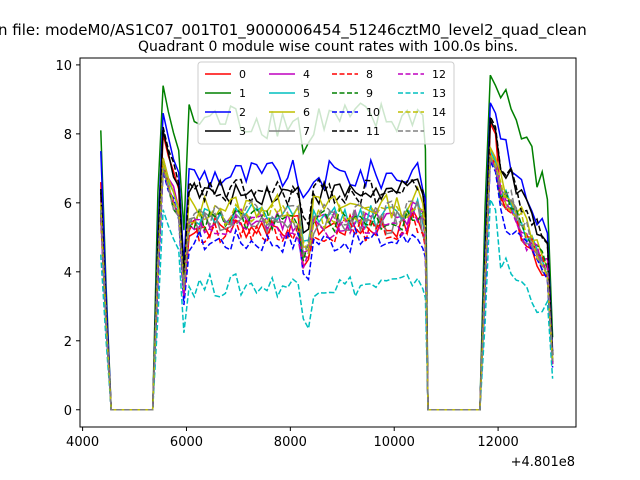 This screenshot has width=640, height=480. Describe the element at coordinates (68, 411) in the screenshot. I see `y-tick-label: 0` at that location.